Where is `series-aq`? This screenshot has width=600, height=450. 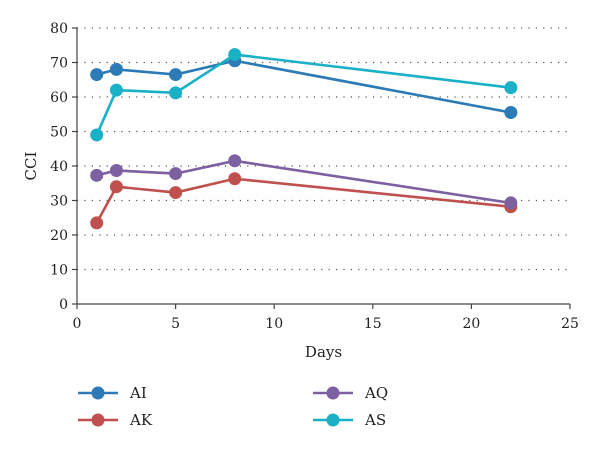
series-aq is located at coordinates (304, 182).